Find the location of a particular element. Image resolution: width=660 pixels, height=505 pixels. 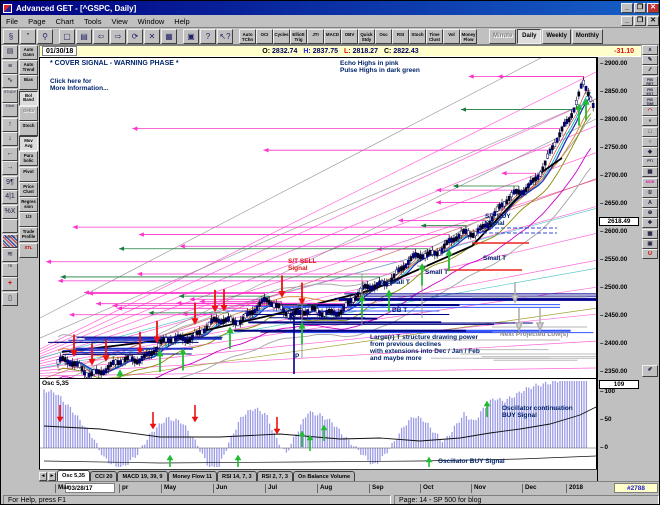

menu-tools: Tools is located at coordinates (92, 21).